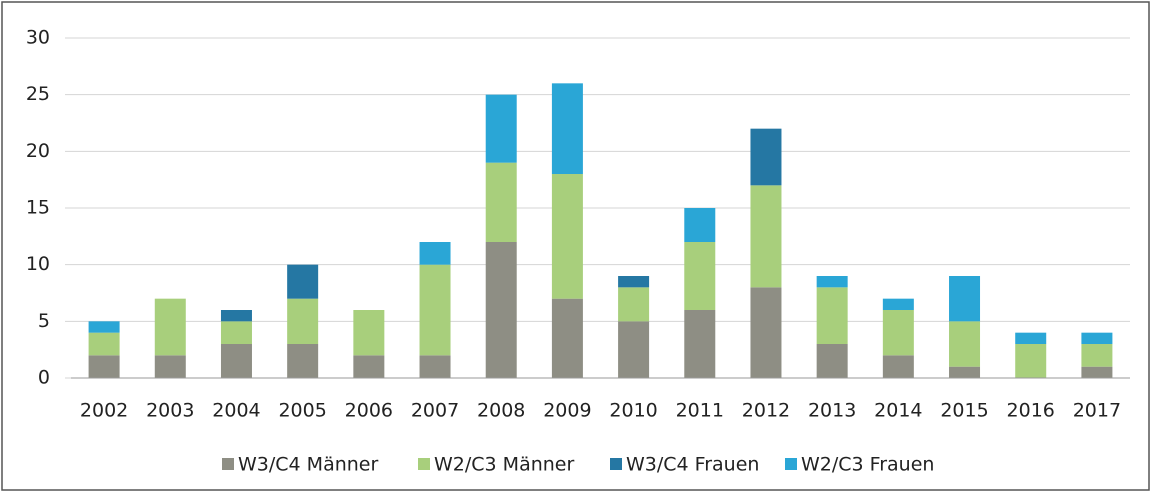 The image size is (1152, 493). Describe the element at coordinates (692, 465) in the screenshot. I see `legend-label: W3/C4 Frauen` at that location.